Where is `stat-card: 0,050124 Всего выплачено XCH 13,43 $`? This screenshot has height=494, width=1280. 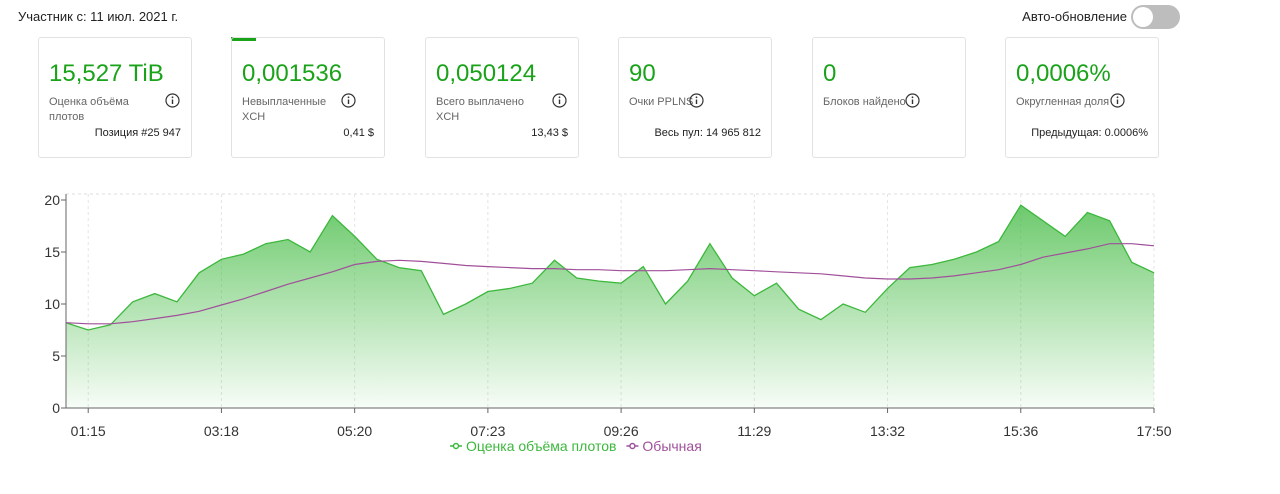 stat-card: 0,050124 Всего выплачено XCH 13,43 $ is located at coordinates (502, 97).